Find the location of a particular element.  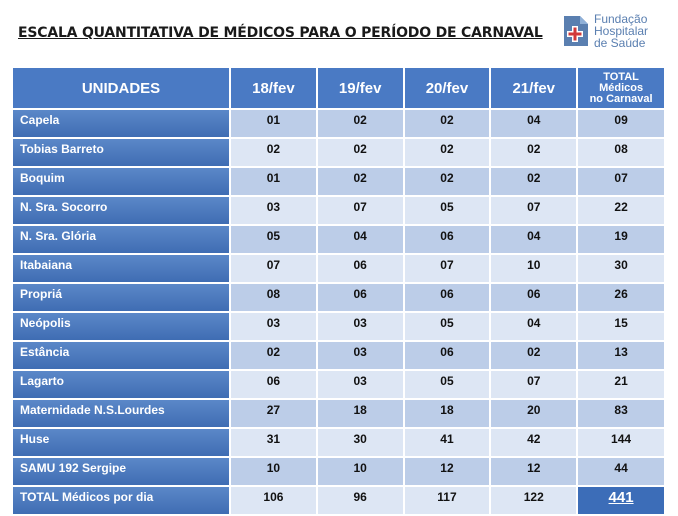

header-date-1: 18/fev is located at coordinates (273, 88).